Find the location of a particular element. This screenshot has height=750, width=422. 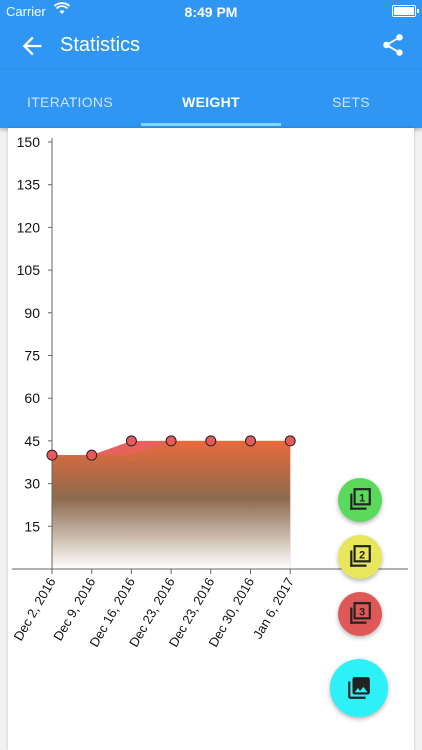

carrier-label: Carrier is located at coordinates (26, 11).